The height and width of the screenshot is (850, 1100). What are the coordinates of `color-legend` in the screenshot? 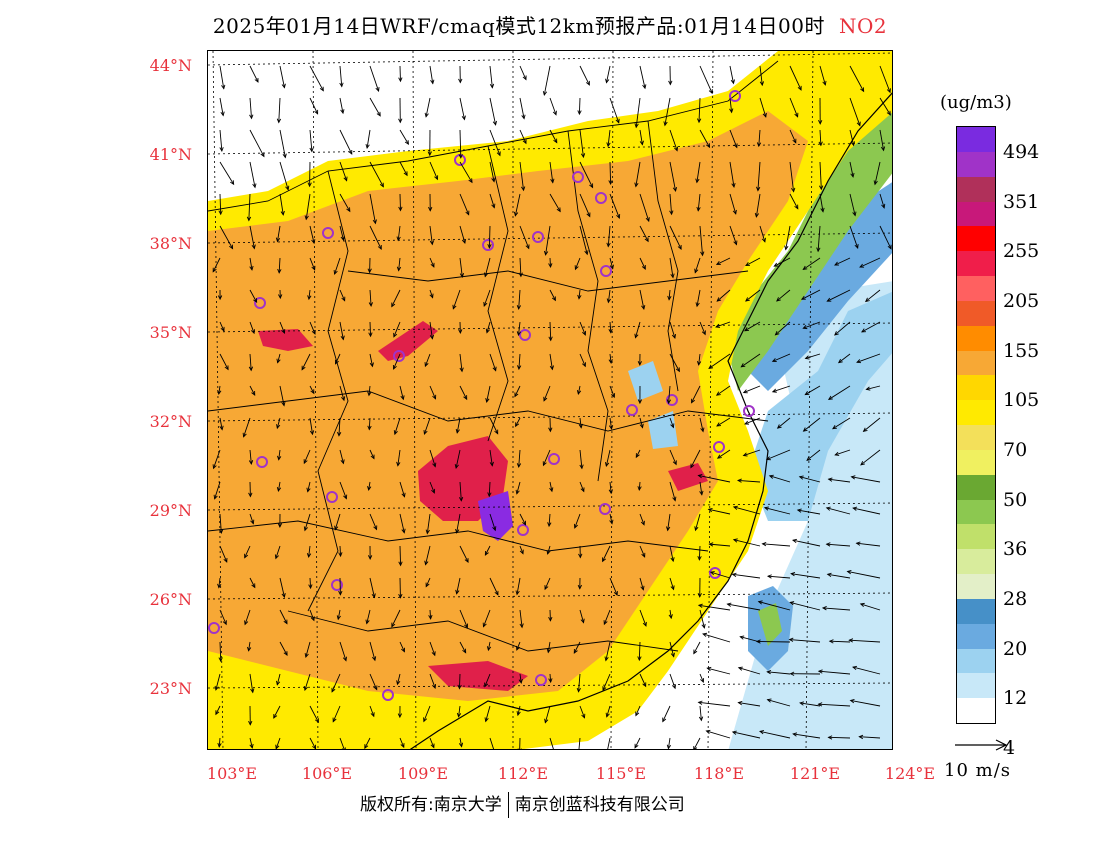 It's located at (976, 425).